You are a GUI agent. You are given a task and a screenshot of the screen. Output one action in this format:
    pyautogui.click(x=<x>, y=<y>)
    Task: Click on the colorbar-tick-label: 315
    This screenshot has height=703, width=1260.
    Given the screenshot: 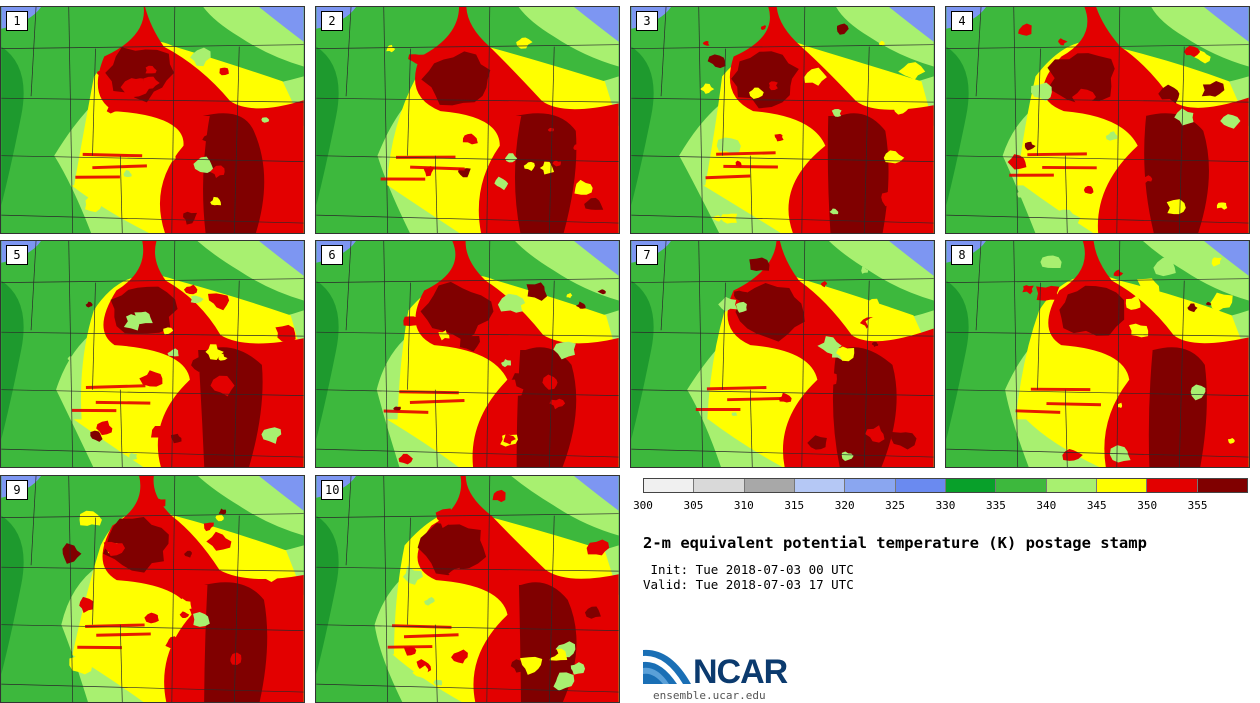 What is the action you would take?
    pyautogui.click(x=794, y=505)
    